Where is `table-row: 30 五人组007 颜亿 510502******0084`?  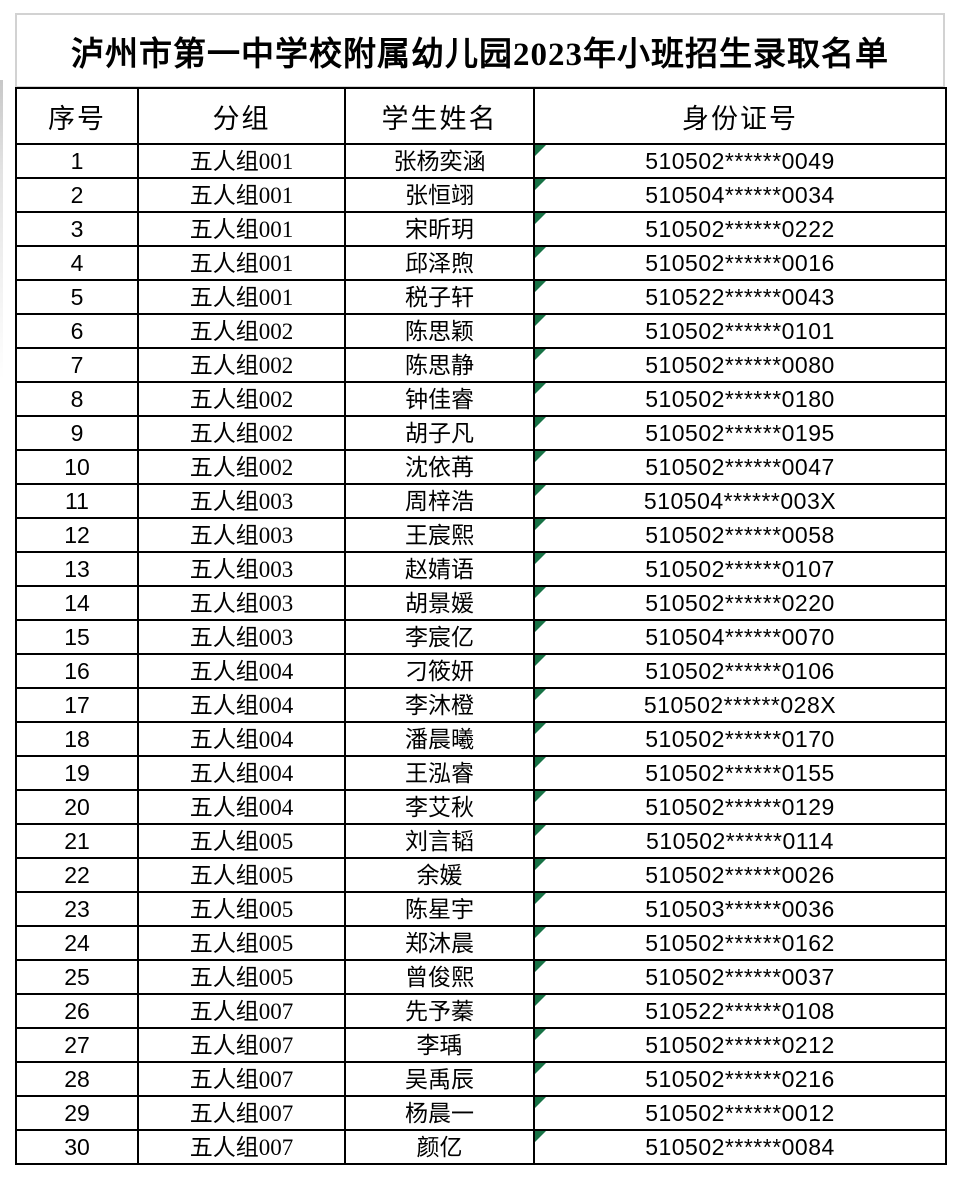 table-row: 30 五人组007 颜亿 510502******0084 is located at coordinates (481, 1147).